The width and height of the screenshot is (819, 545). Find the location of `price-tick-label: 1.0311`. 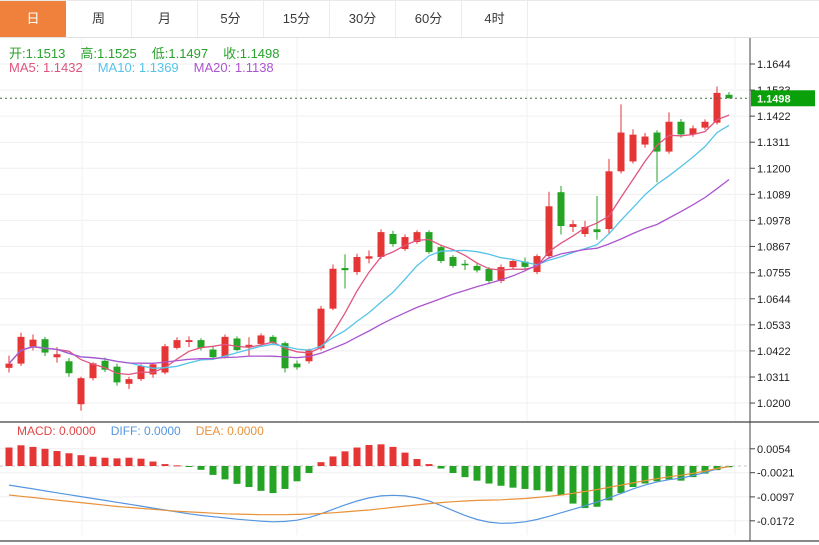

price-tick-label: 1.0311 is located at coordinates (773, 378).